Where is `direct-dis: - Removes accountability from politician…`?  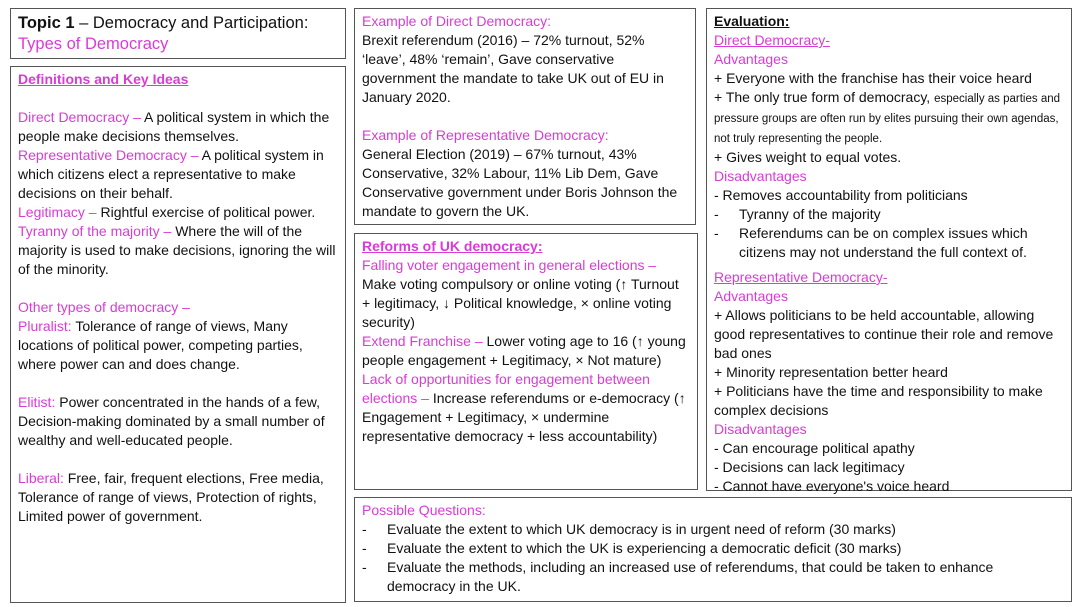
direct-dis: - Removes accountability from politician… is located at coordinates (841, 195).